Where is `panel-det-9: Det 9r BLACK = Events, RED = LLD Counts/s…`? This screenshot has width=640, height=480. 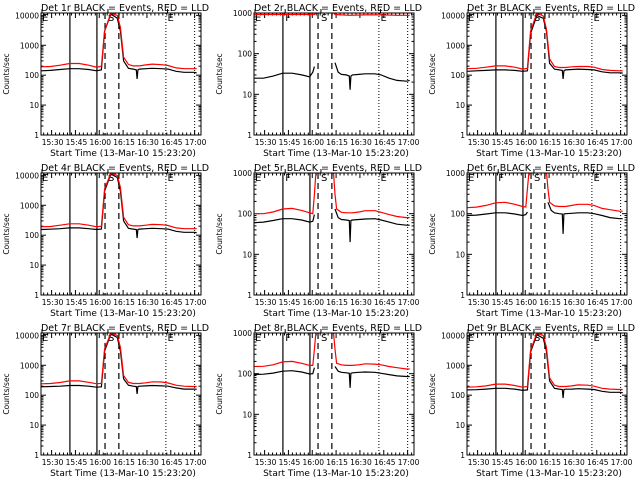 panel-det-9: Det 9r BLACK = Events, RED = LLD Counts/s… is located at coordinates (531, 401).